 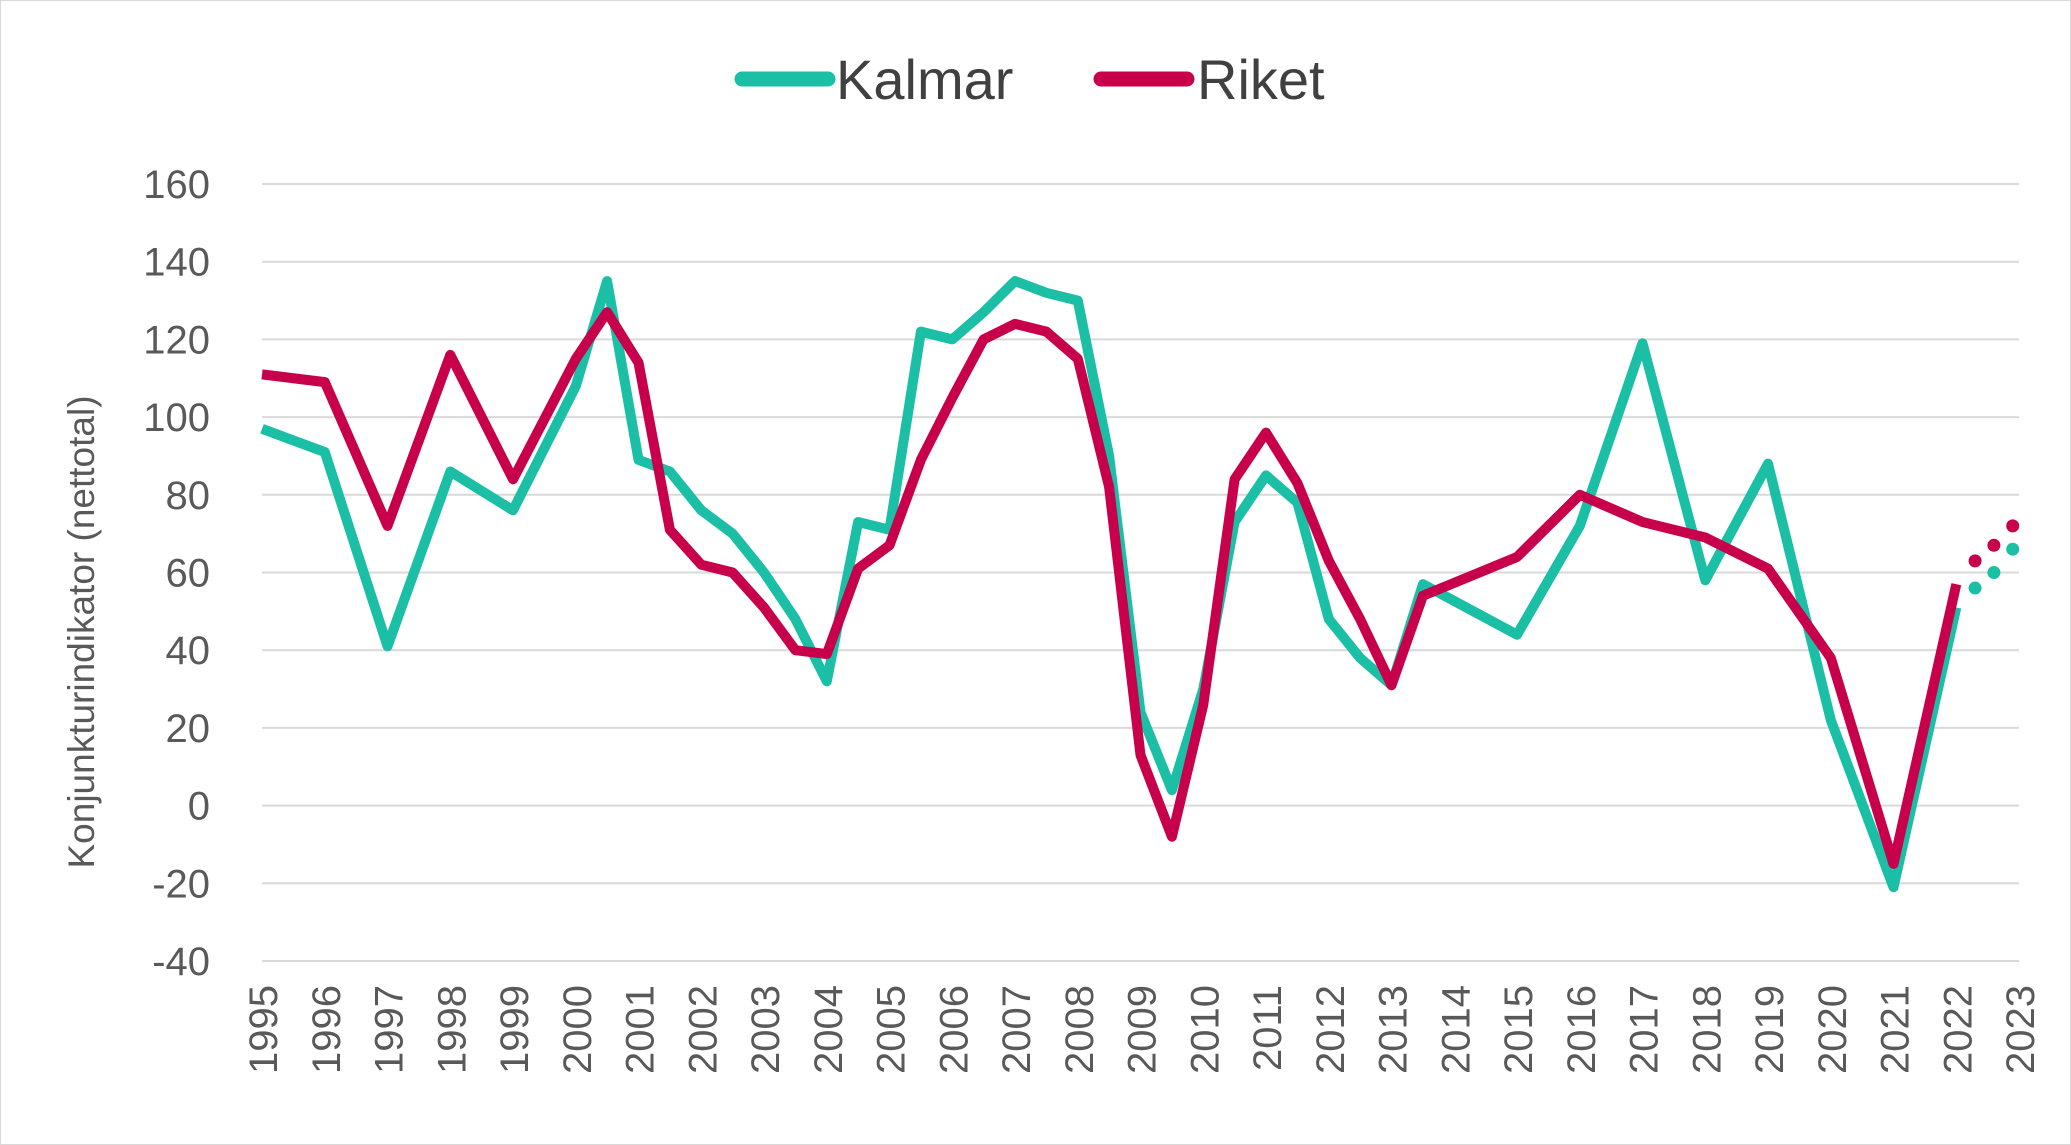 I want to click on x-tick-label: 1999, so click(x=515, y=1029).